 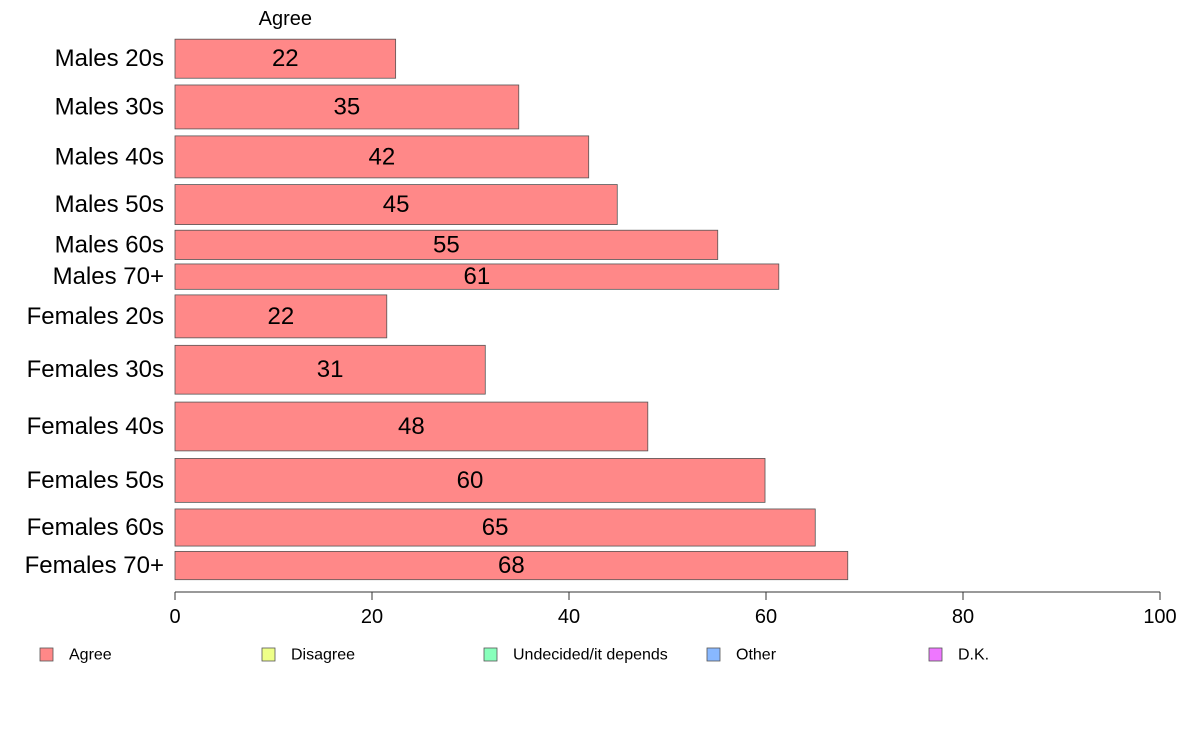 I want to click on category-label: Females 70+, so click(x=94, y=565).